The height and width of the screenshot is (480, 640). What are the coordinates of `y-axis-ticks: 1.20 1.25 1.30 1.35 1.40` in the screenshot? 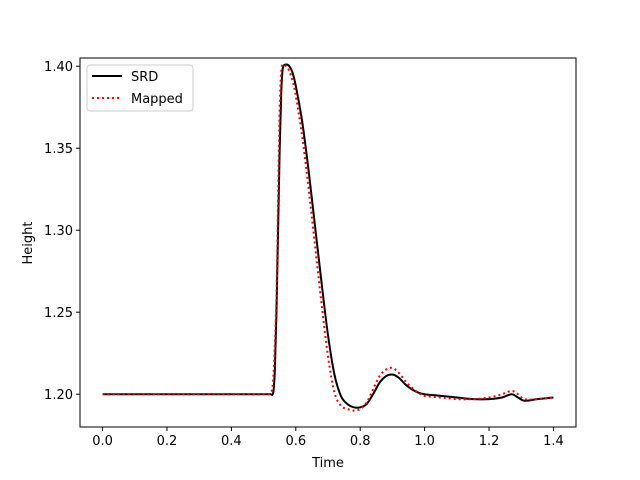 It's located at (62, 231).